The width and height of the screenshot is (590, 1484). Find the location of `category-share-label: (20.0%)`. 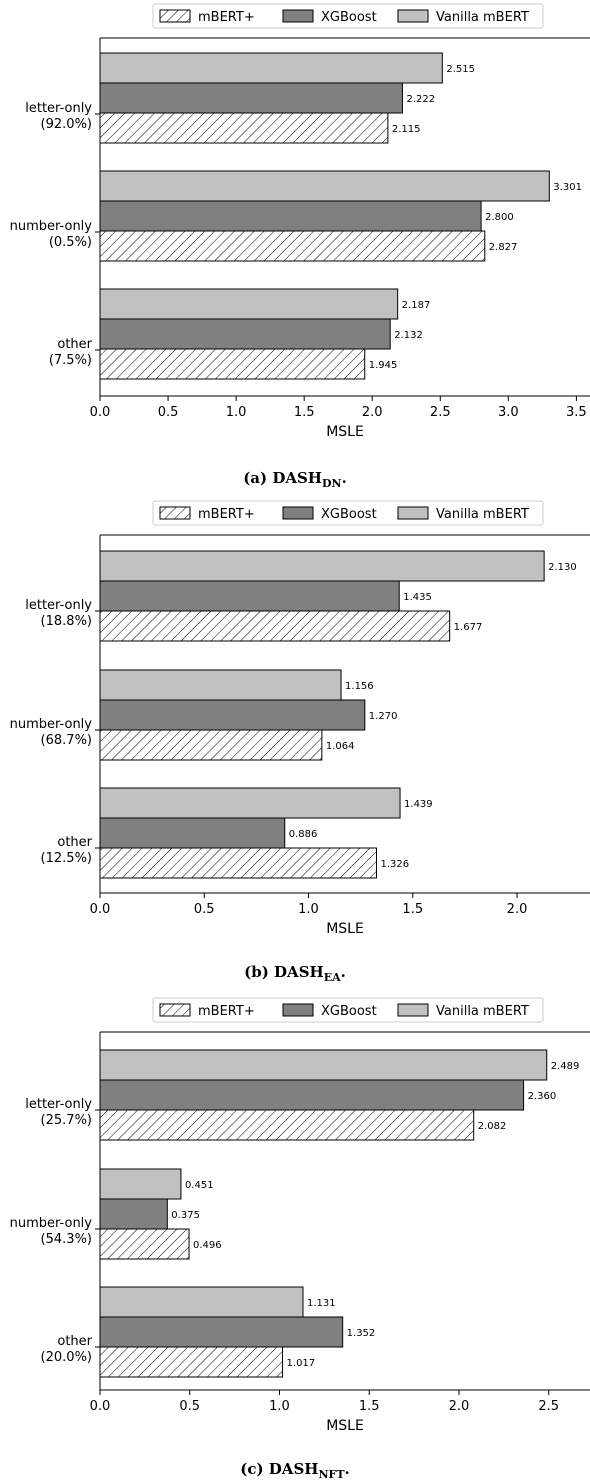

category-share-label: (20.0%) is located at coordinates (66, 1357).